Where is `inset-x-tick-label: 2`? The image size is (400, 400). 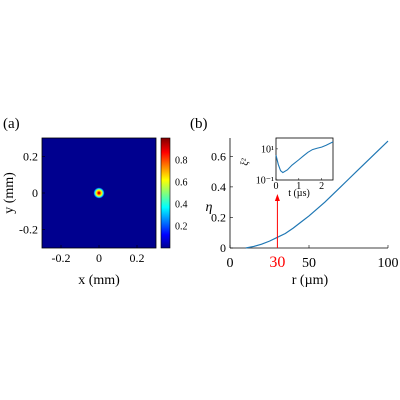 inset-x-tick-label: 2 is located at coordinates (321, 186).